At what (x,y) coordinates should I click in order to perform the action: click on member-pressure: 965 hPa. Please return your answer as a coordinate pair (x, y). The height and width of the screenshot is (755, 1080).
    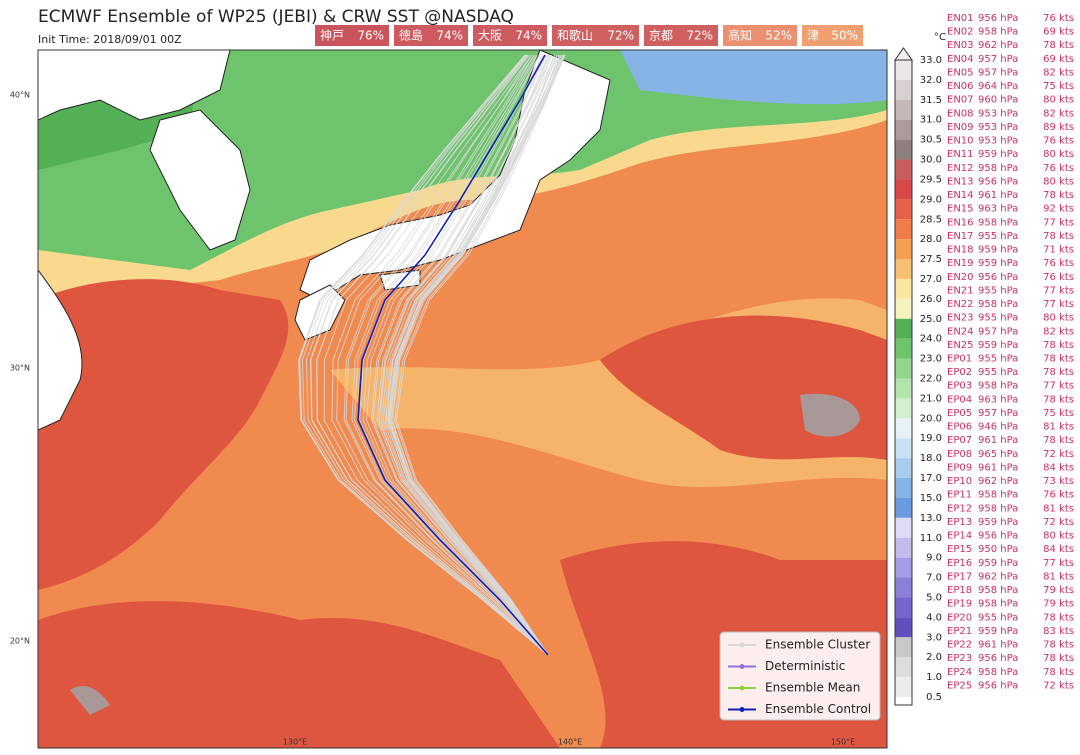
    Looking at the image, I should click on (998, 454).